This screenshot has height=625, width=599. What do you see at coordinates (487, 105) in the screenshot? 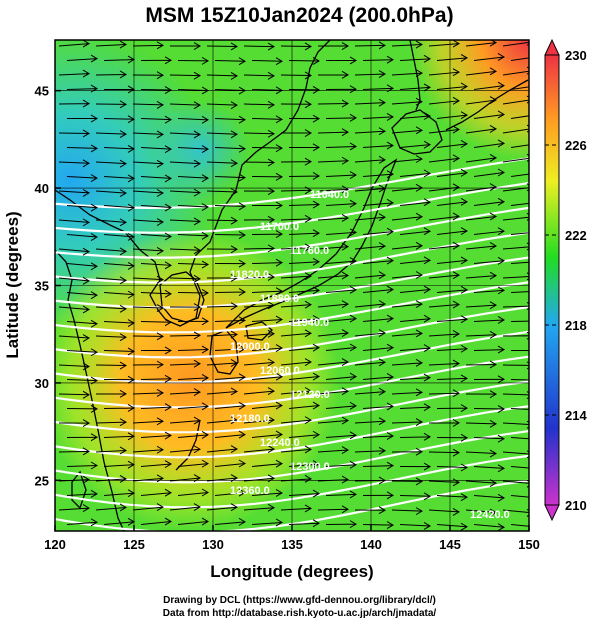
I see `coastline-kurils` at bounding box center [487, 105].